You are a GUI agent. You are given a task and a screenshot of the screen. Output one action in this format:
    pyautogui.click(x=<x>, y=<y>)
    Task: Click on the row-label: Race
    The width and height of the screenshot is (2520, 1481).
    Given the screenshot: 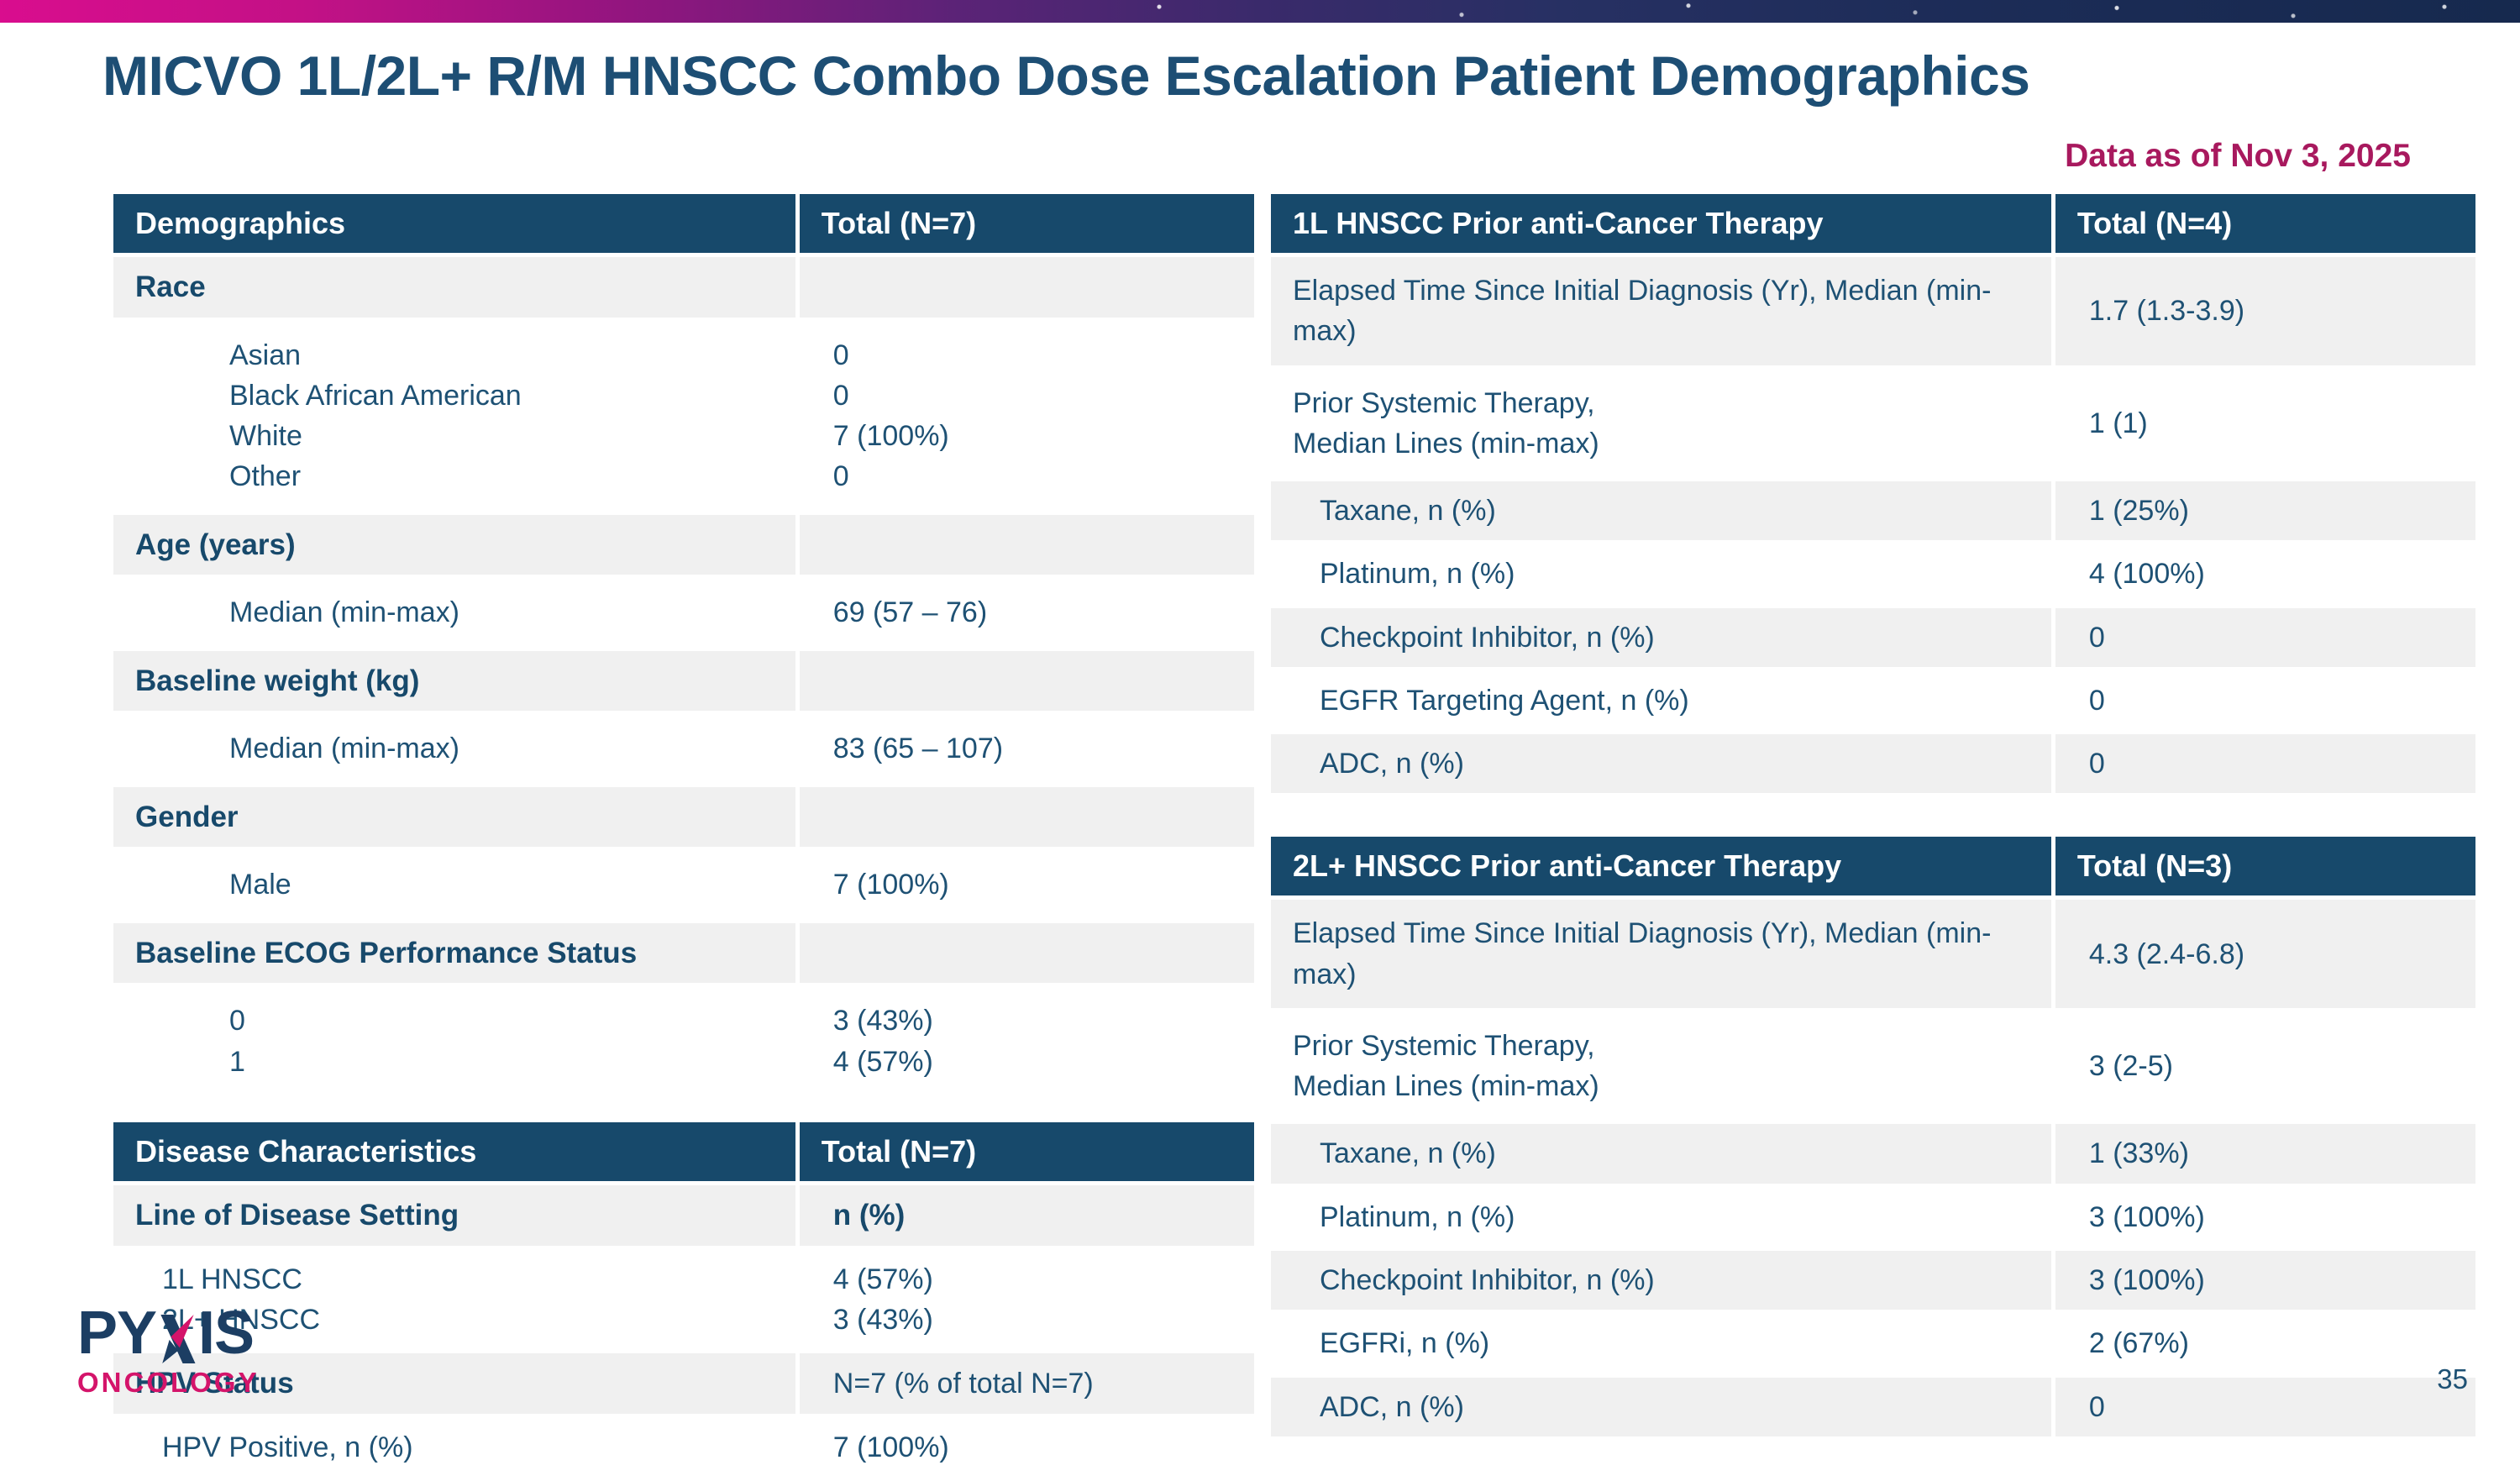 What is the action you would take?
    pyautogui.click(x=454, y=287)
    